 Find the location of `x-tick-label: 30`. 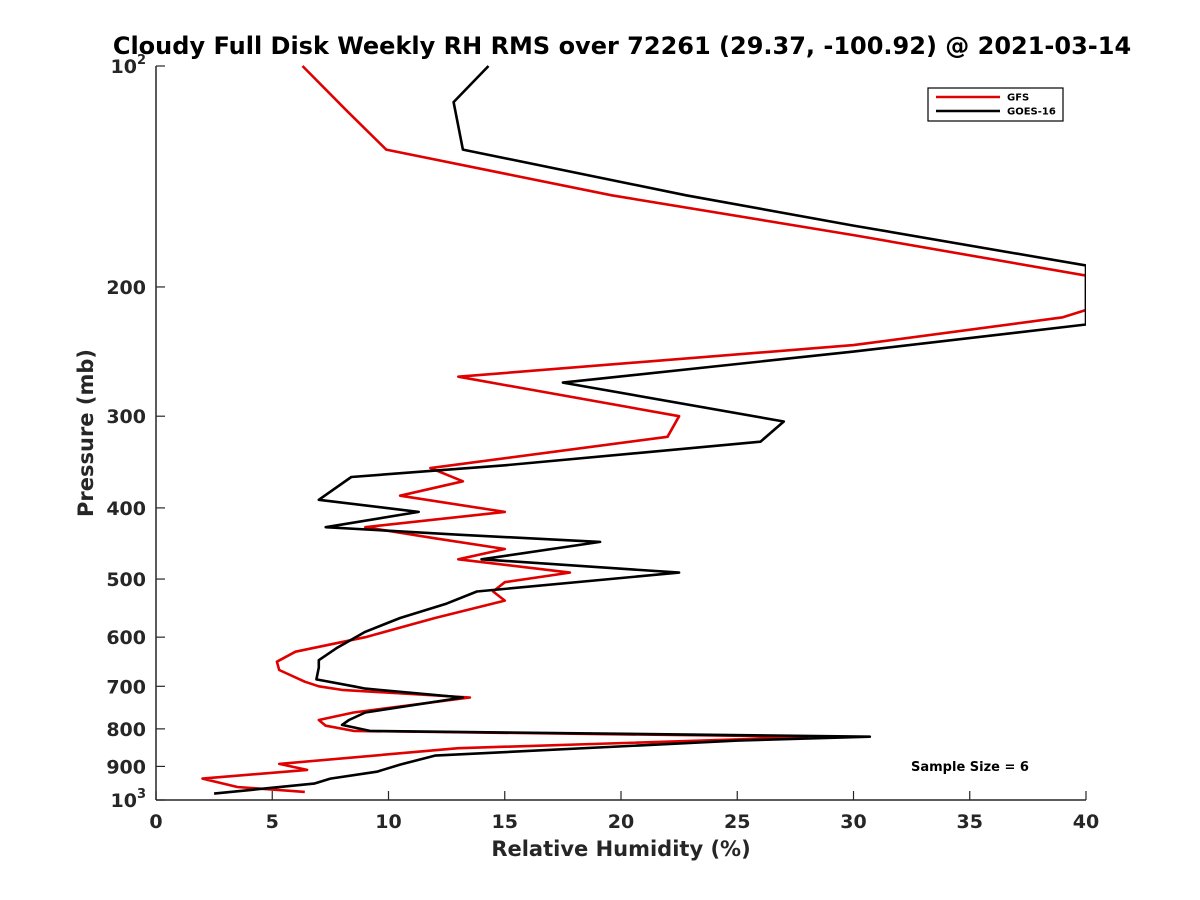

x-tick-label: 30 is located at coordinates (853, 822).